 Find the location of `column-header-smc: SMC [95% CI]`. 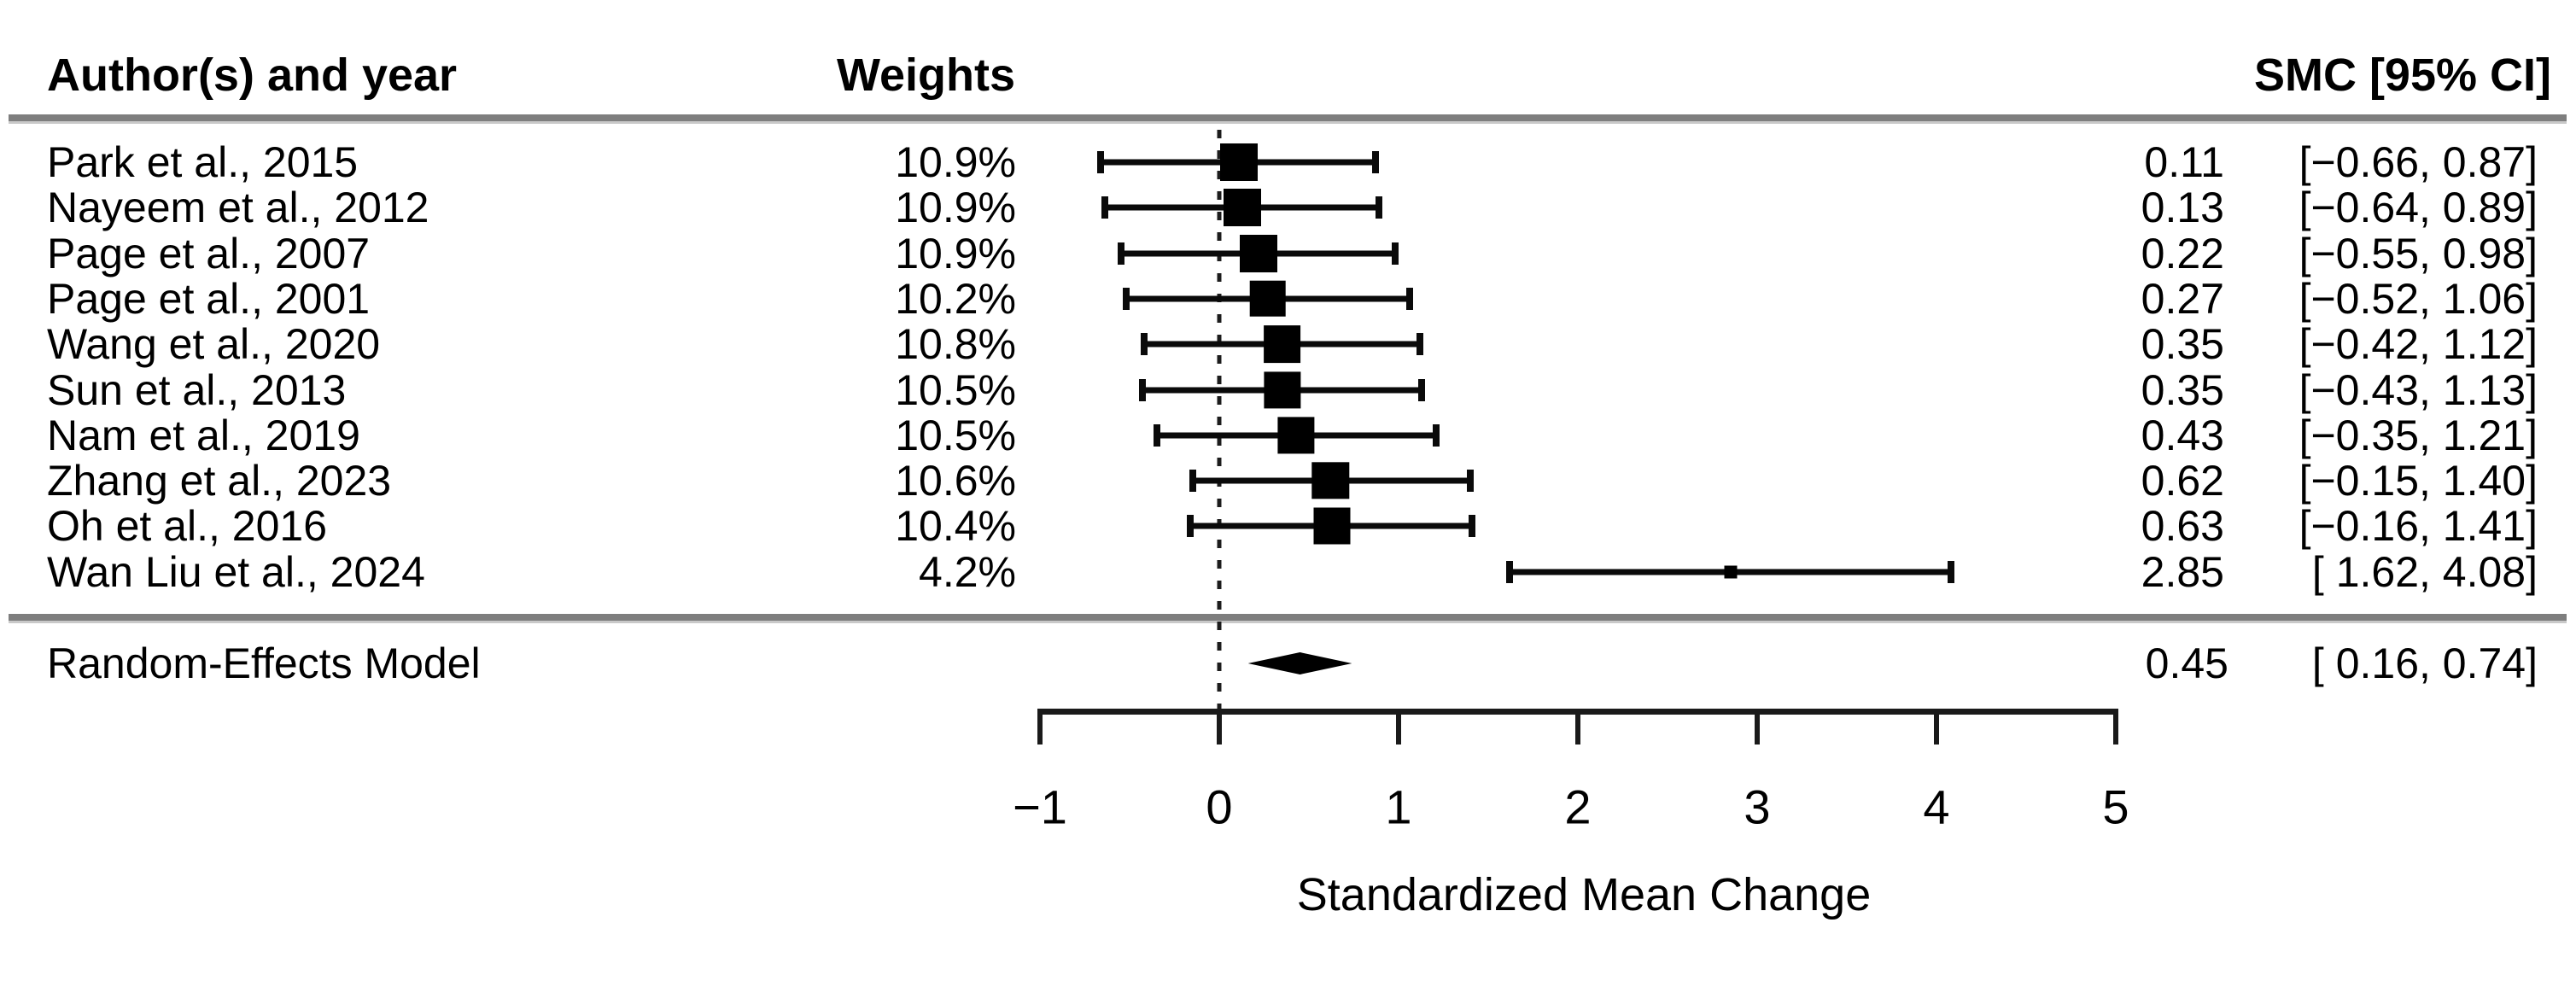

column-header-smc: SMC [95% CI] is located at coordinates (2402, 75).